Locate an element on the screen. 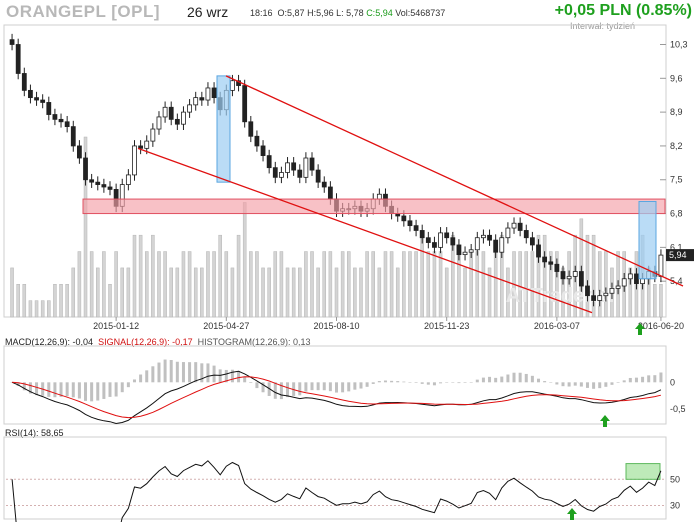 The width and height of the screenshot is (700, 522). x-tick-label: 2015-04-27 is located at coordinates (226, 326).